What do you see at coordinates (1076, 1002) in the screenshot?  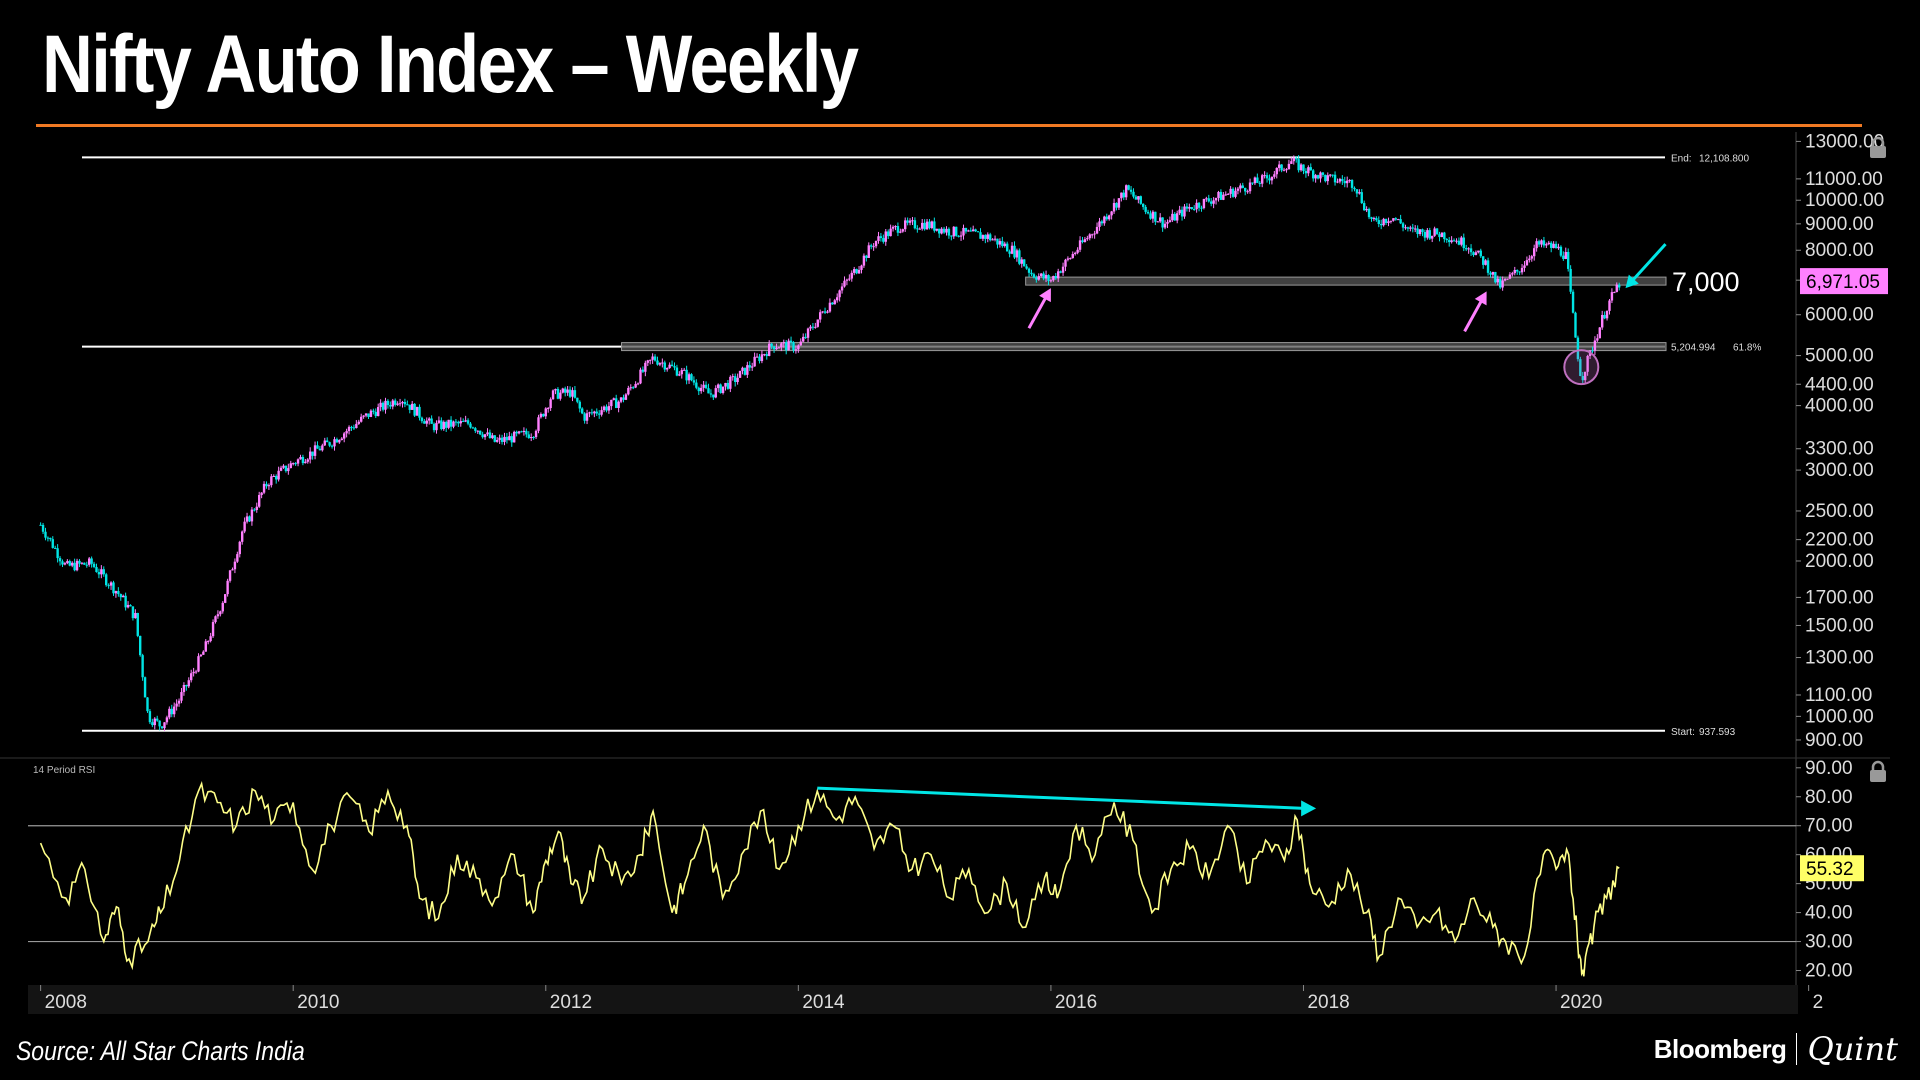 I see `x-tick-label: 2016` at bounding box center [1076, 1002].